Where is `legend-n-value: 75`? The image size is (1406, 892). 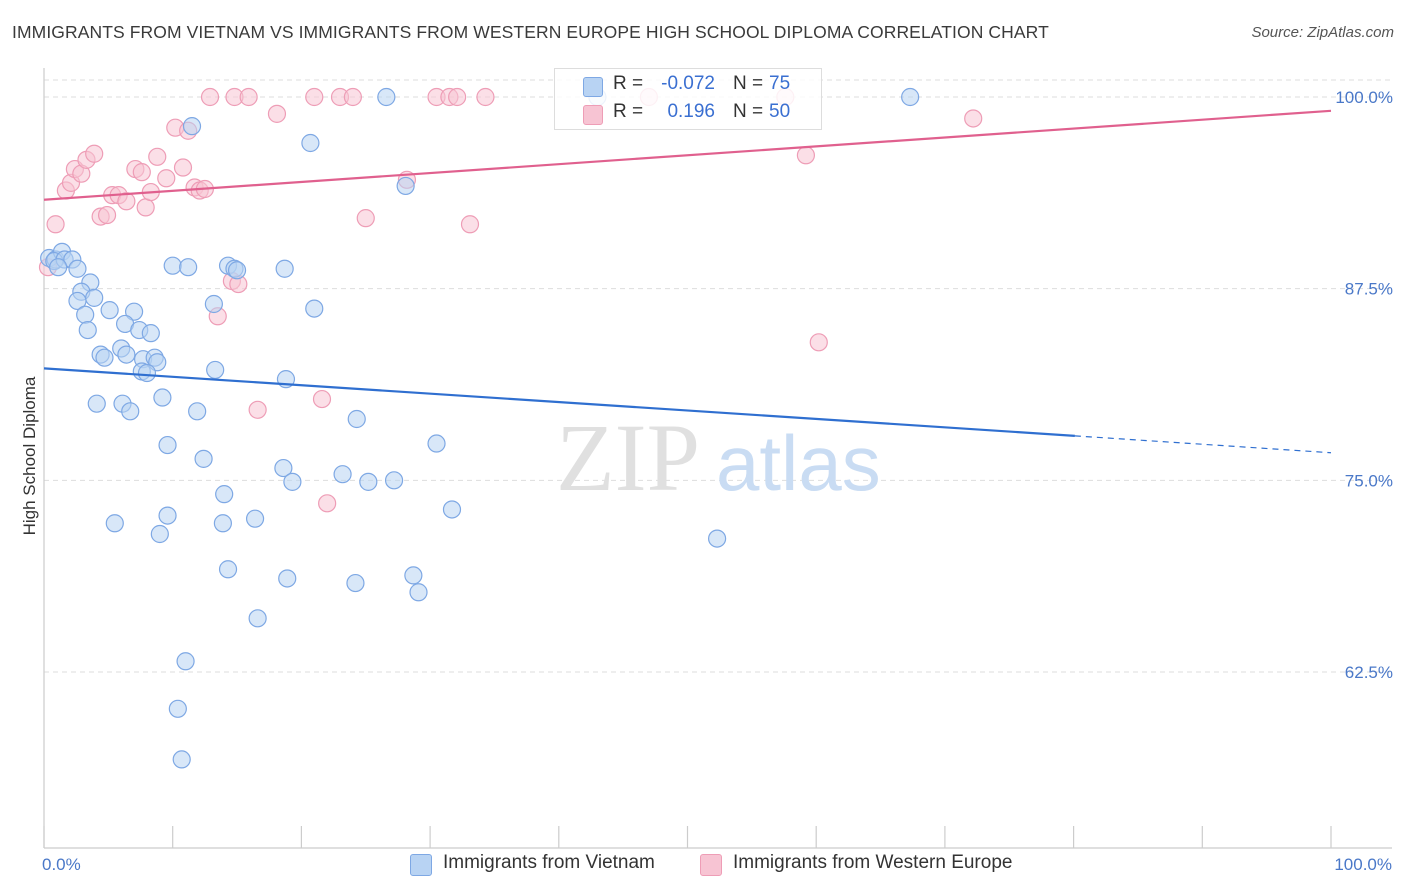 legend-n-value: 75 is located at coordinates (780, 83).